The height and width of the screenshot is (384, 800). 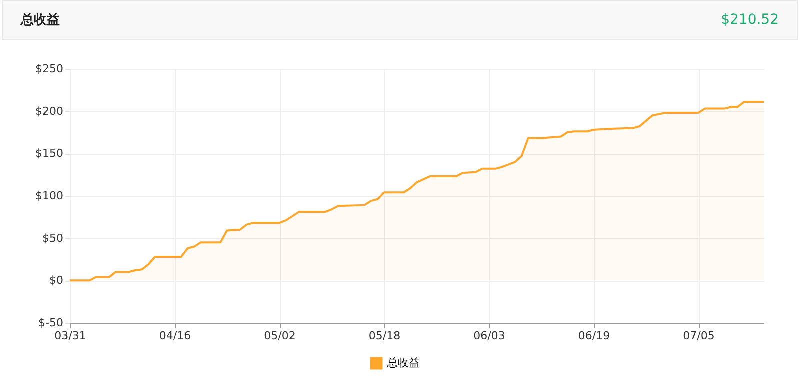 I want to click on y-tick-label: $0, so click(x=57, y=281).